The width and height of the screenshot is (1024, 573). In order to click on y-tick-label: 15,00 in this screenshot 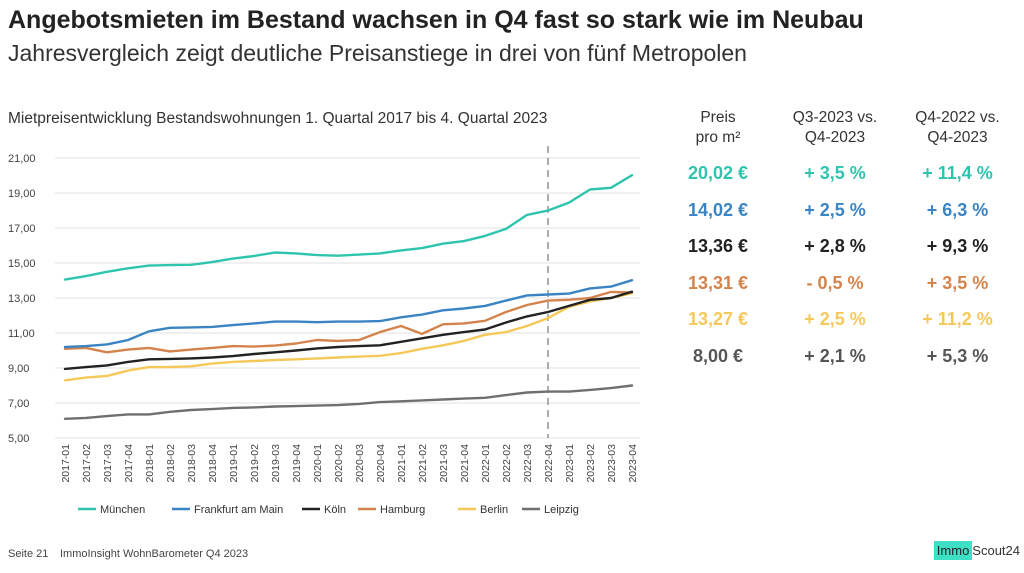, I will do `click(22, 264)`.